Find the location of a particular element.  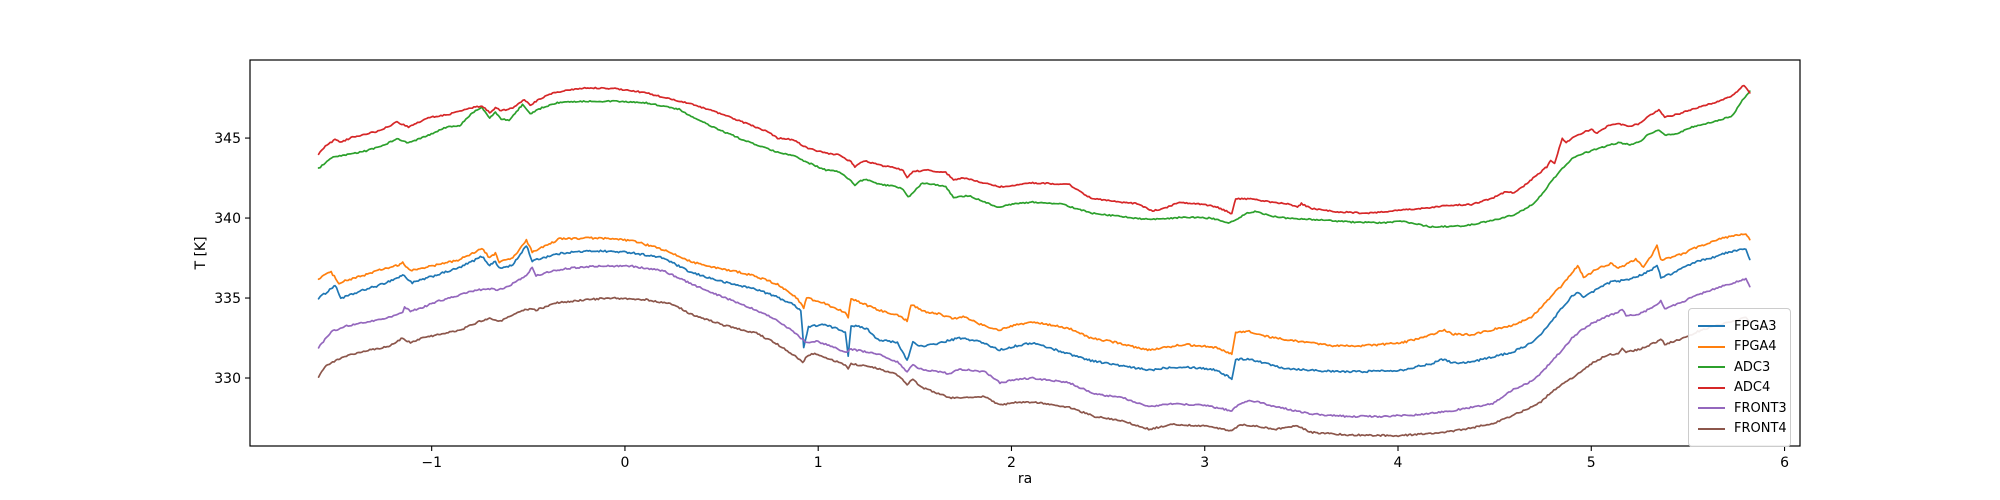

x-tick-label: 5 is located at coordinates (1591, 463).